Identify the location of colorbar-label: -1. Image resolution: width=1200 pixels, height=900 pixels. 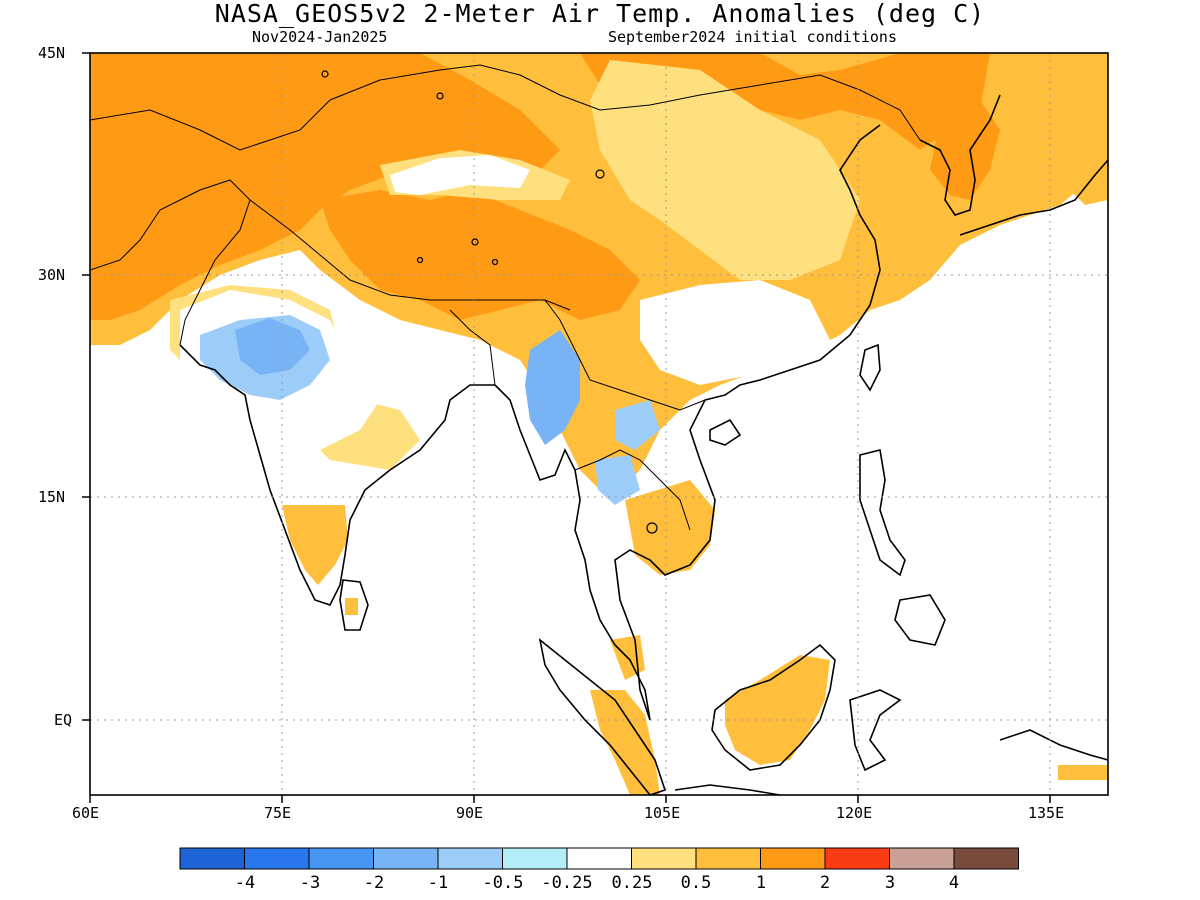
(438, 883).